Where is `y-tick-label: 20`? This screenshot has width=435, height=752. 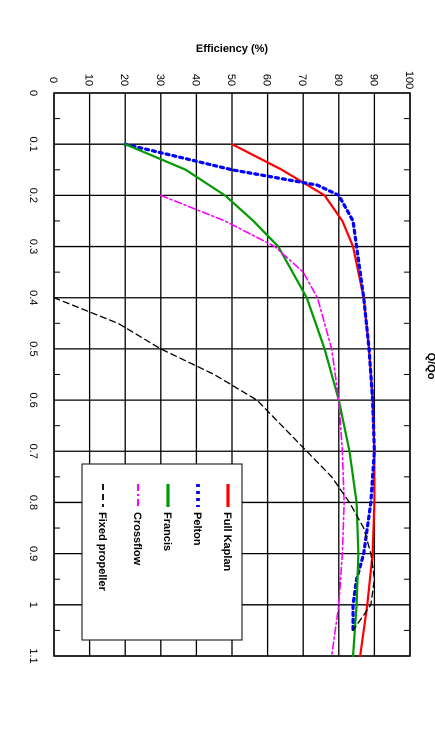
y-tick-label: 20 is located at coordinates (124, 80).